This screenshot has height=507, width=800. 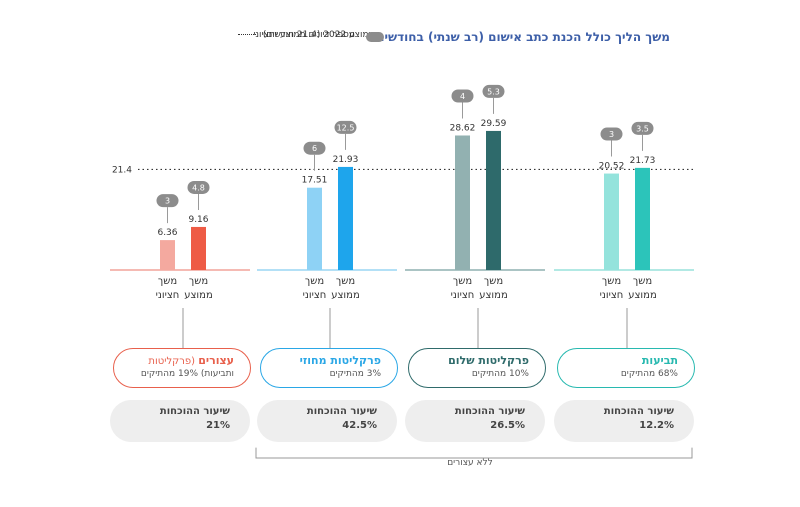 What do you see at coordinates (500, 374) in the screenshot?
I see `group-share: 10% מהתיקים` at bounding box center [500, 374].